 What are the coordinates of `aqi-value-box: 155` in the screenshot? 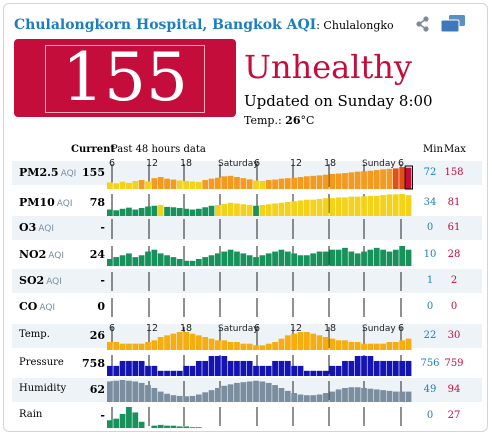 It's located at (125, 78).